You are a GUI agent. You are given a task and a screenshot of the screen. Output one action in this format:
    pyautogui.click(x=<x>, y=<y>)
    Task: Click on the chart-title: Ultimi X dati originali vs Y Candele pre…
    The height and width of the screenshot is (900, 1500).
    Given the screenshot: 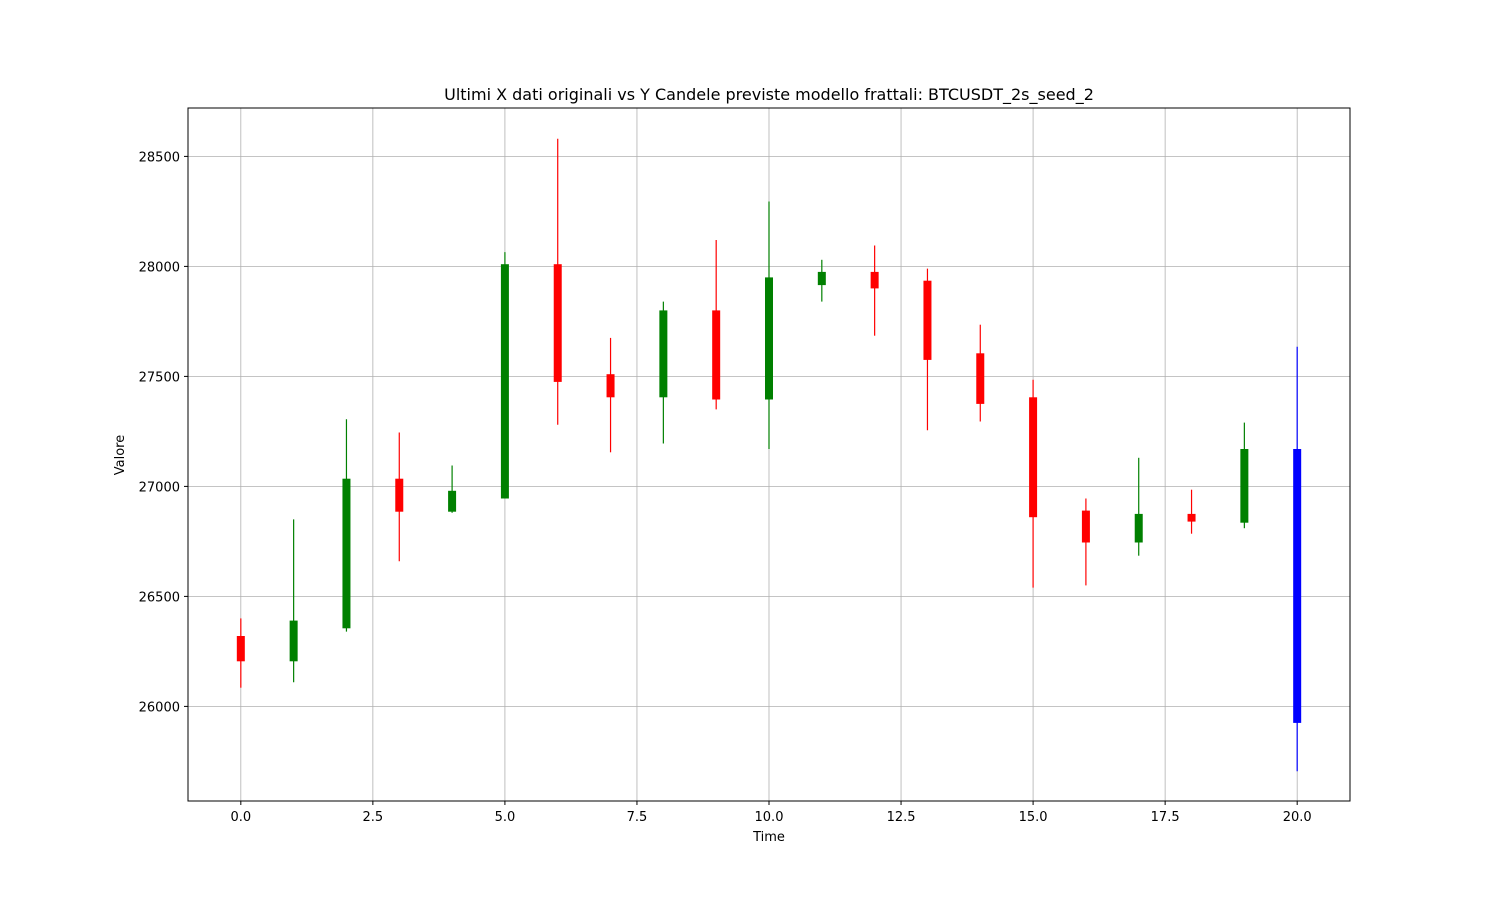 What is the action you would take?
    pyautogui.click(x=769, y=95)
    